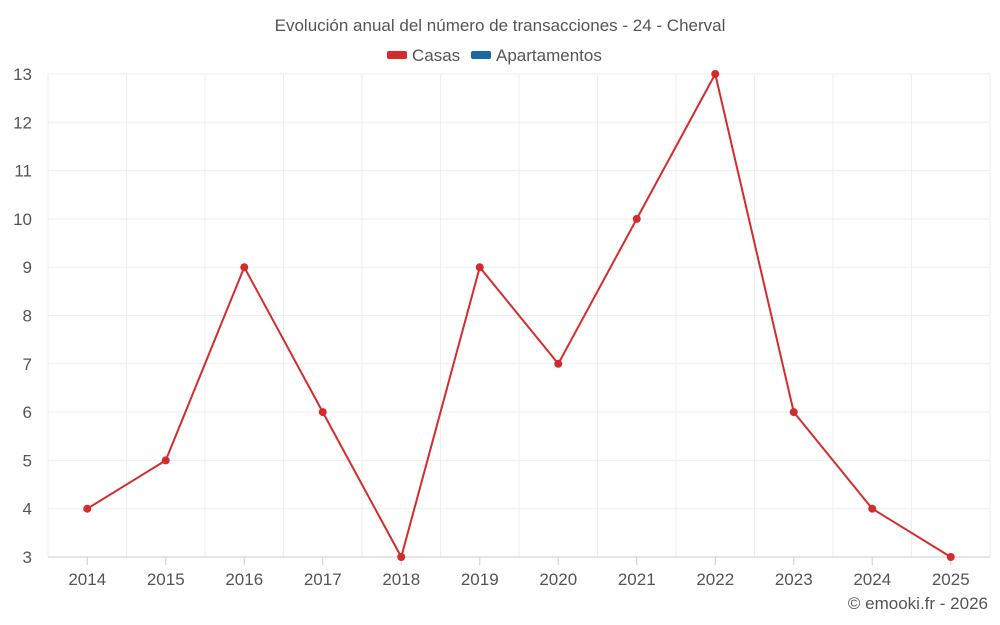 The height and width of the screenshot is (625, 1000). Describe the element at coordinates (166, 579) in the screenshot. I see `x-tick-label: 2015` at that location.